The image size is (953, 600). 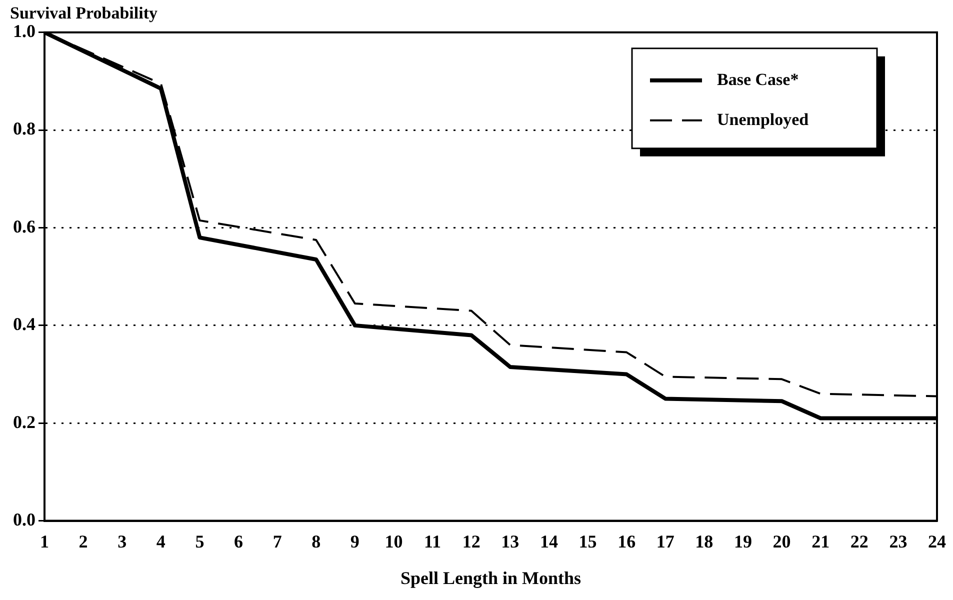 I want to click on x-tick-label: 4, so click(x=161, y=541).